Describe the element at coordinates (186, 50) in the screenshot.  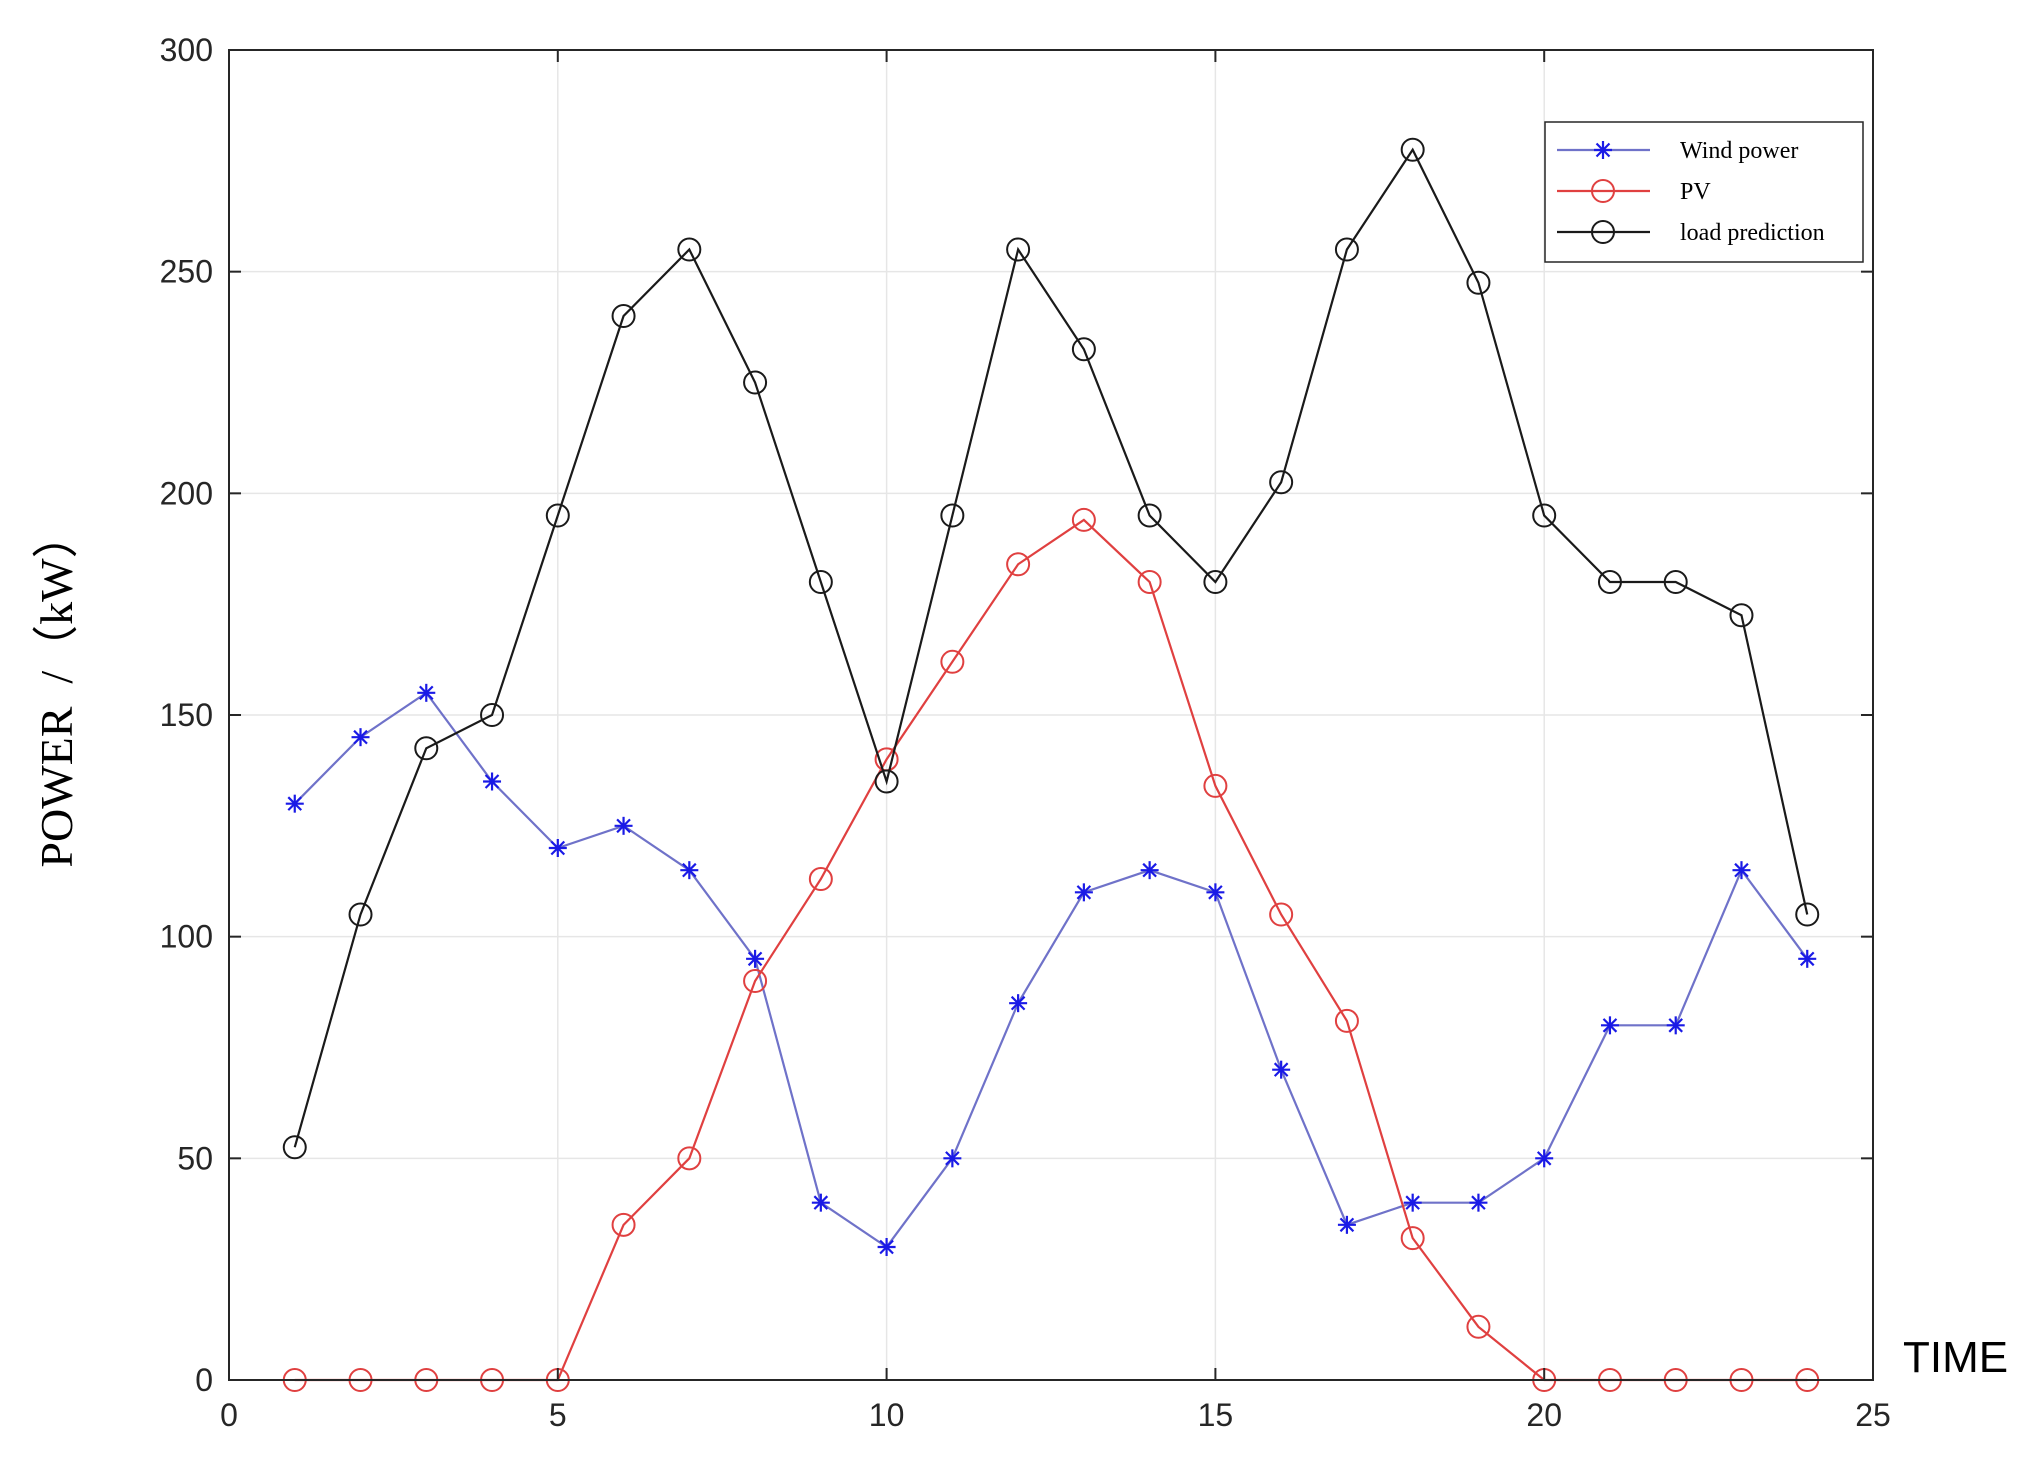
I see `y-tick-label: 300` at that location.